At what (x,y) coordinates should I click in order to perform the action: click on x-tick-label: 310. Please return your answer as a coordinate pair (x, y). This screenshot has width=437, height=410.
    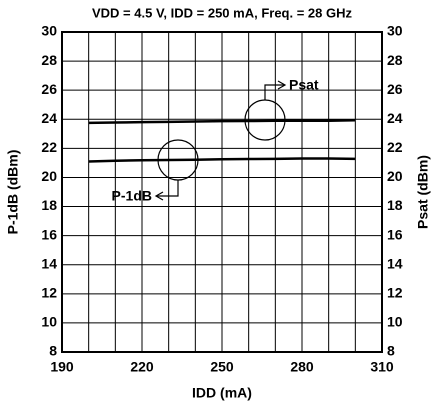
    Looking at the image, I should click on (382, 367).